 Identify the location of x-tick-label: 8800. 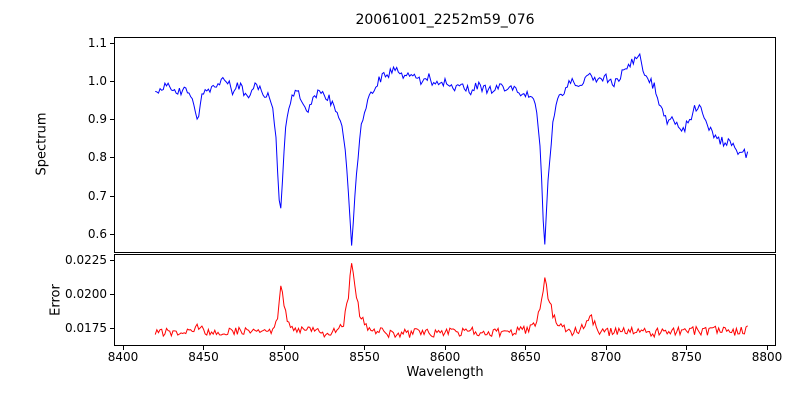
(767, 357).